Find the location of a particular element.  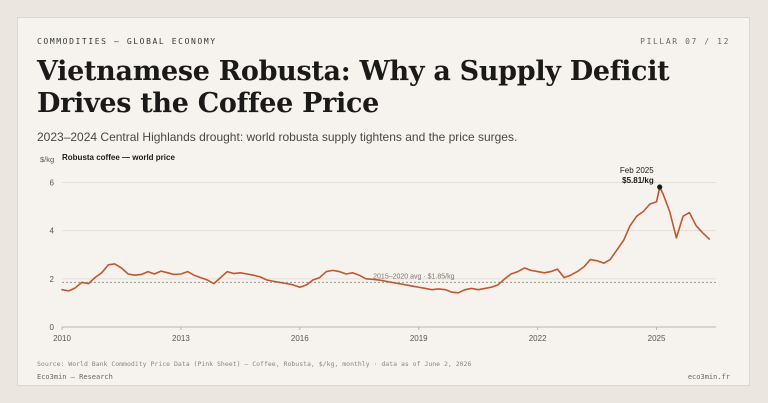

kicker: COMMODITIES — GLOBAL ECONOMY is located at coordinates (127, 41).